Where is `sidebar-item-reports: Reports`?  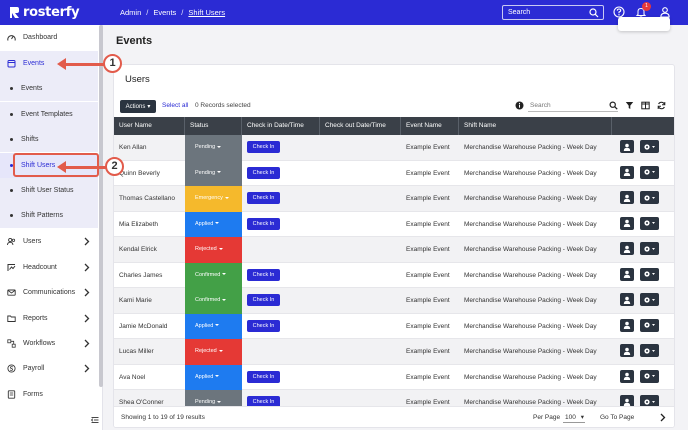 sidebar-item-reports: Reports is located at coordinates (49, 318).